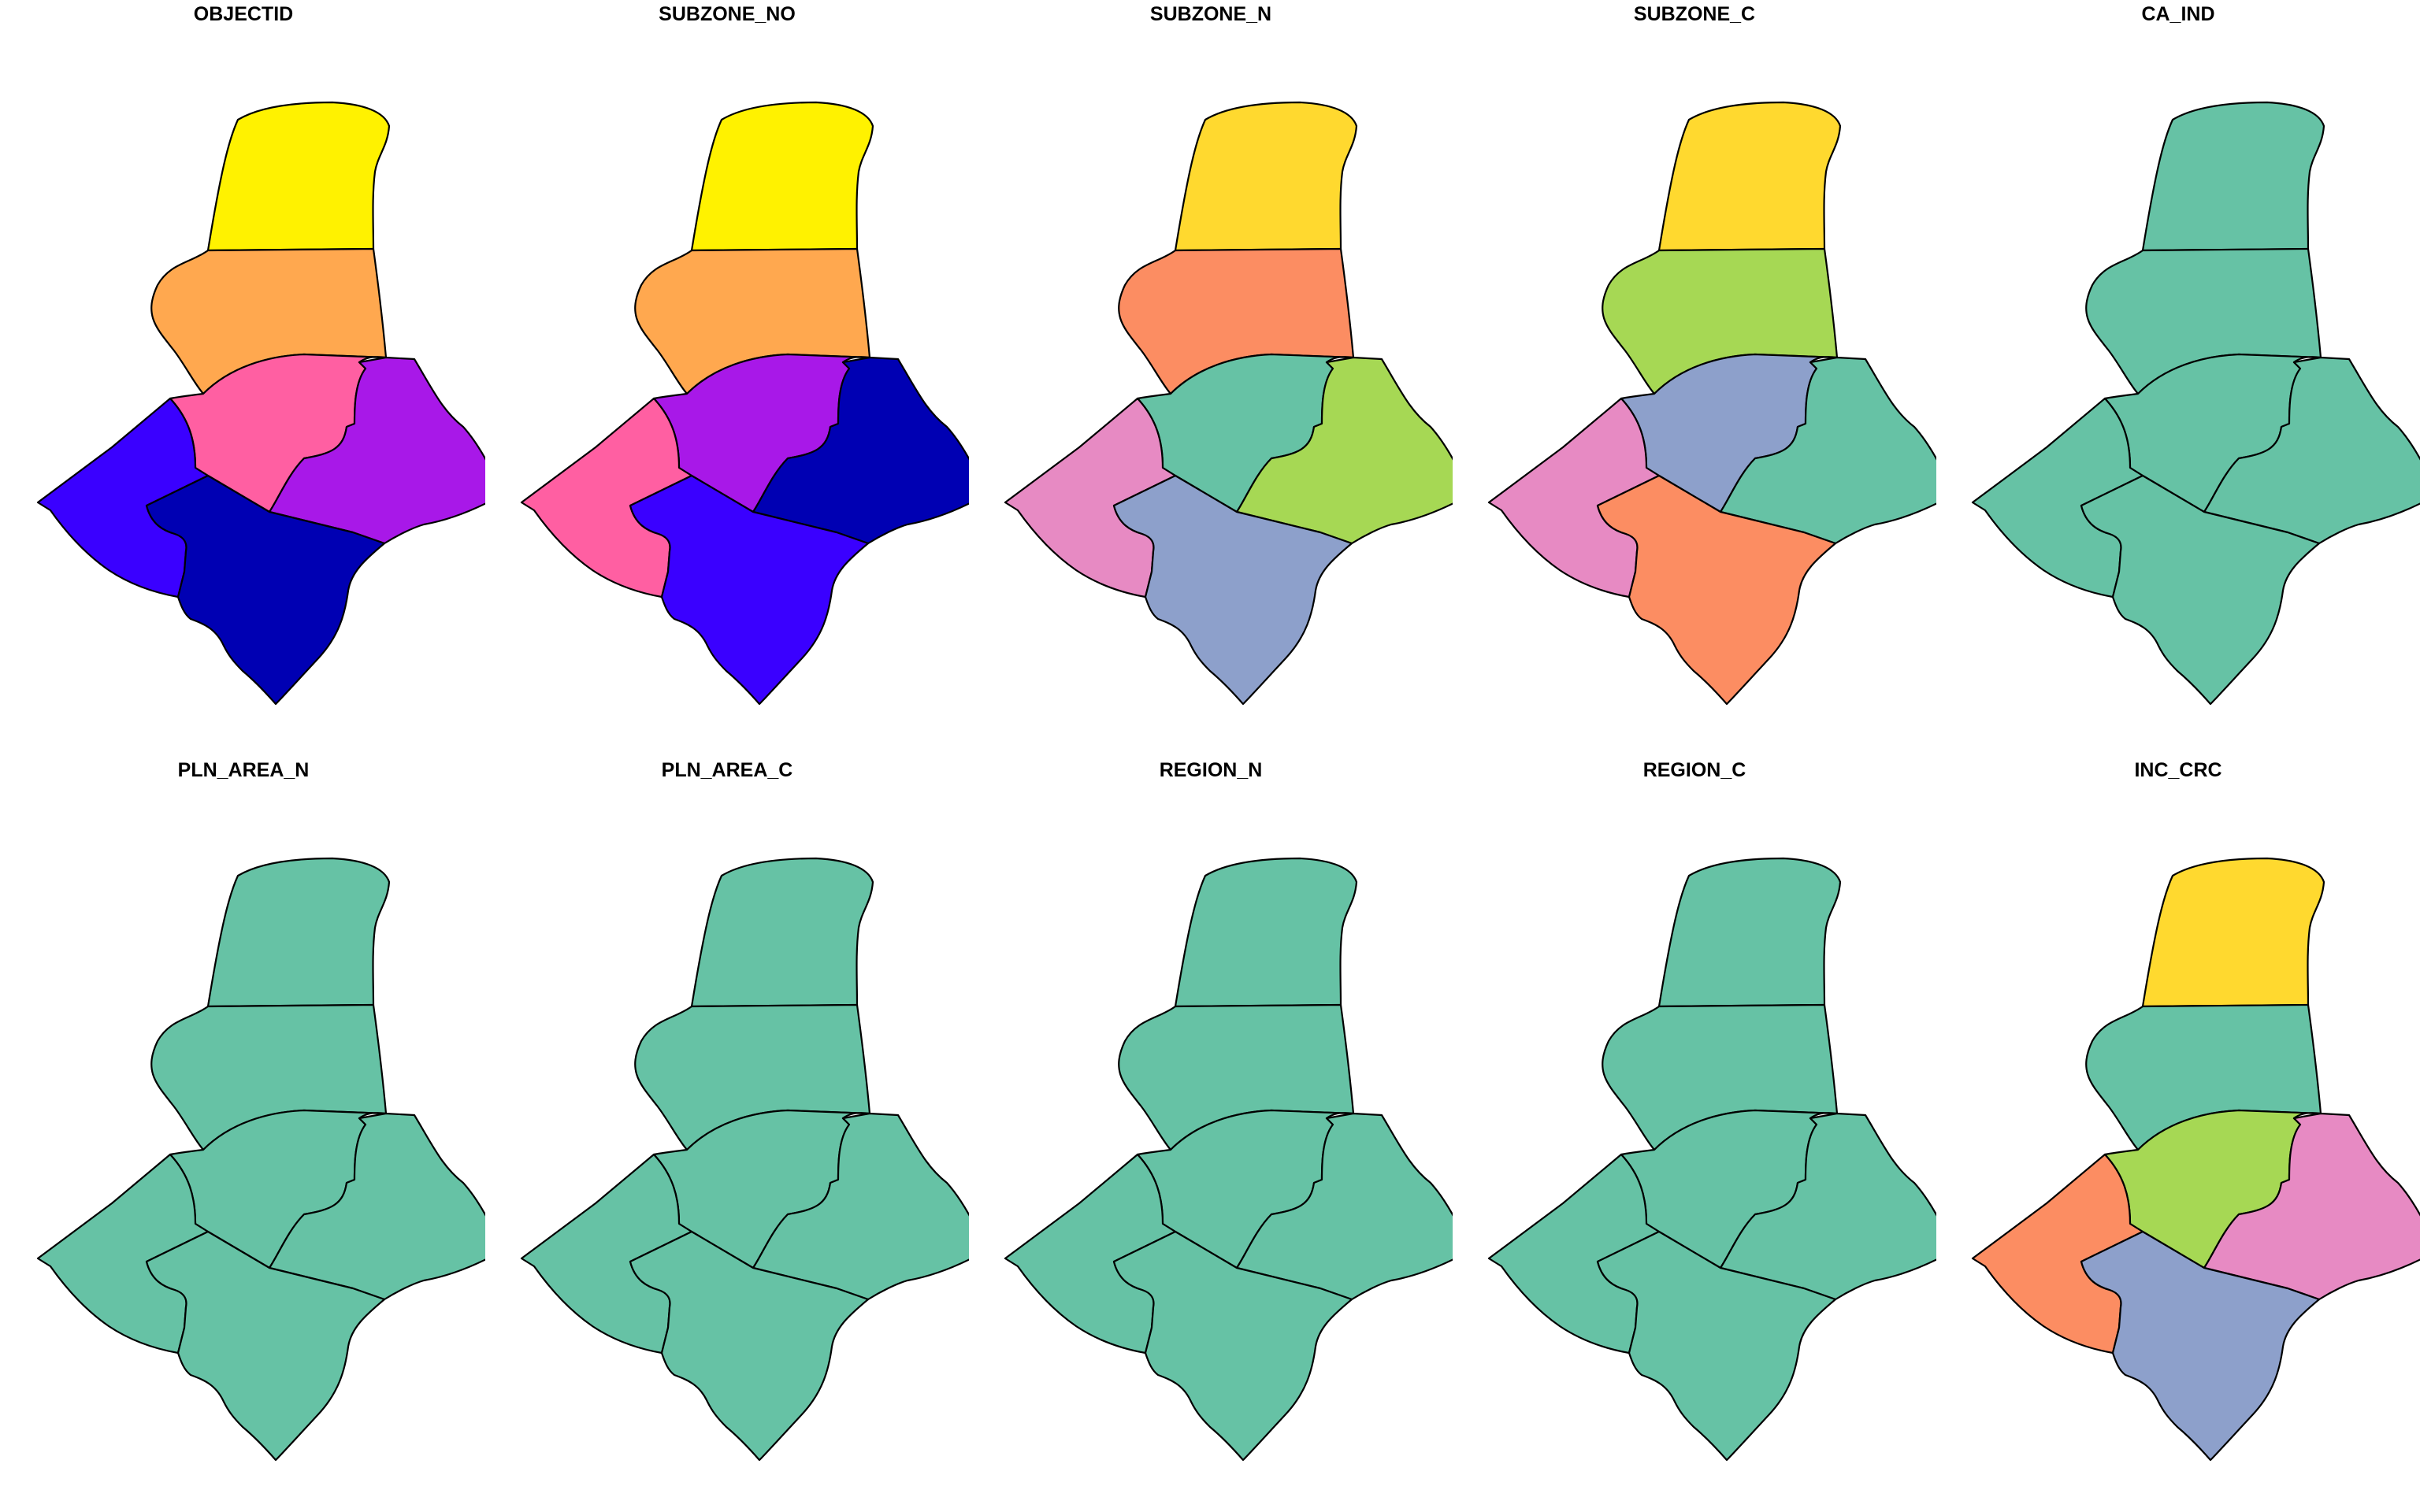  I want to click on map-panel: PLN_AREA_C, so click(727, 1134).